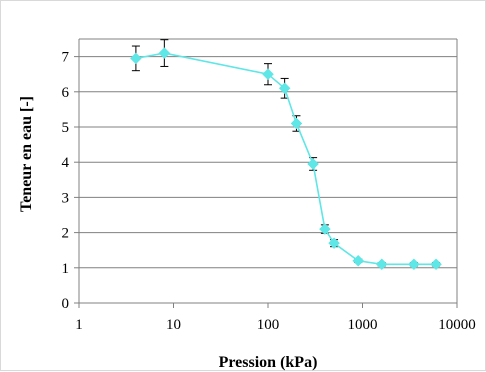 The image size is (486, 372). I want to click on y-tick-label: 6, so click(66, 93).